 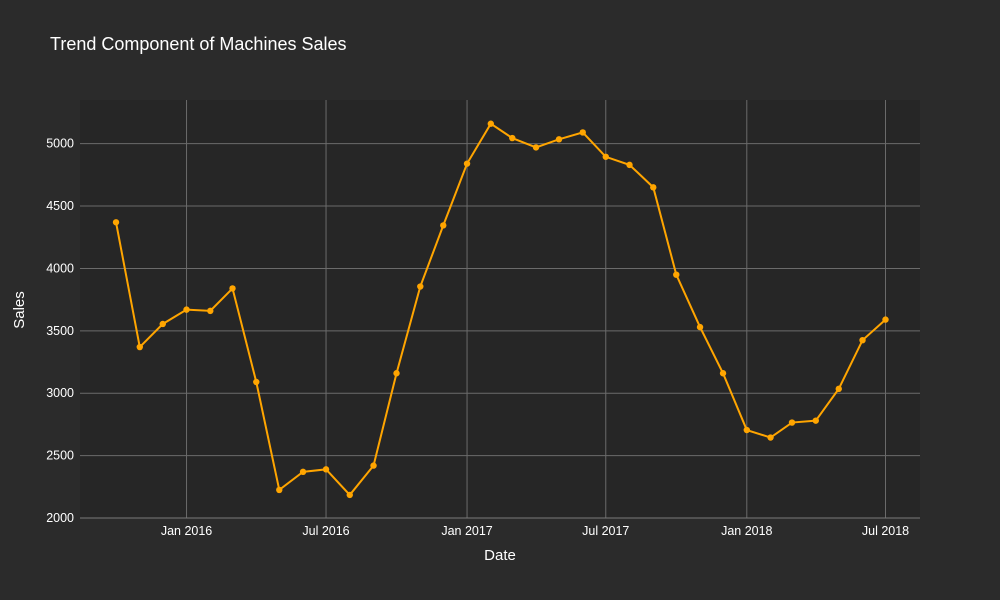 I want to click on x-axis-title: Date, so click(x=500, y=555).